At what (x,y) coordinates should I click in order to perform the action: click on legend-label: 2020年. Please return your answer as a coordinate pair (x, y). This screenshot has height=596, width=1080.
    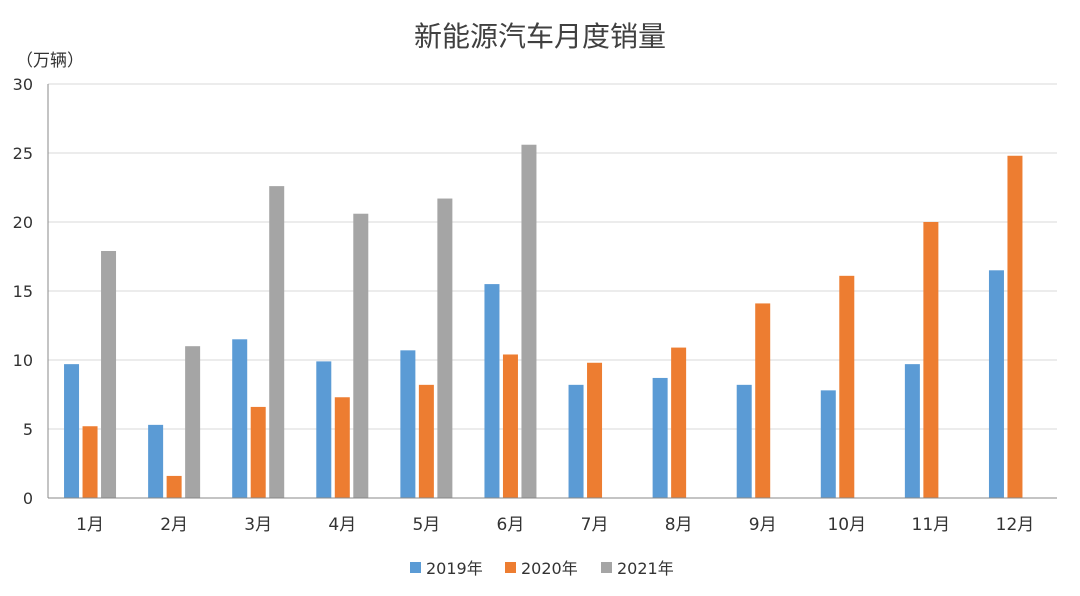
    Looking at the image, I should click on (549, 568).